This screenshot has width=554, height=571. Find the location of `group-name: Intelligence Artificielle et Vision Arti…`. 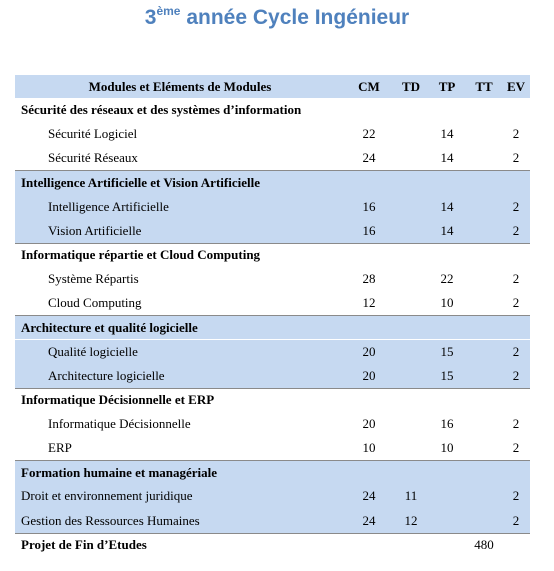

group-name: Intelligence Artificielle et Vision Arti… is located at coordinates (140, 182).